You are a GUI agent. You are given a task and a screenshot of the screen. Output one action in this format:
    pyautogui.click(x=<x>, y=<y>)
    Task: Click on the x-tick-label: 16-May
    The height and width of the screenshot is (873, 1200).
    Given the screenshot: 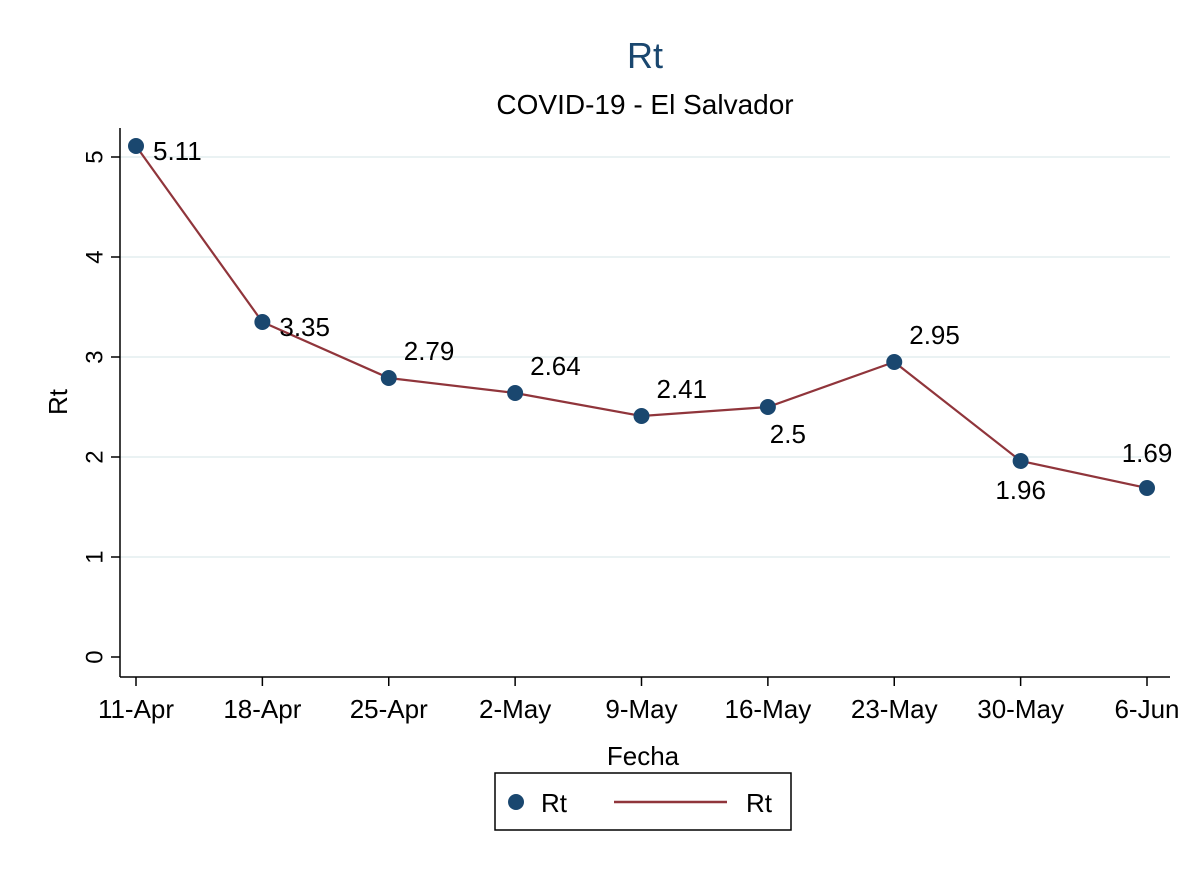 What is the action you would take?
    pyautogui.click(x=768, y=709)
    